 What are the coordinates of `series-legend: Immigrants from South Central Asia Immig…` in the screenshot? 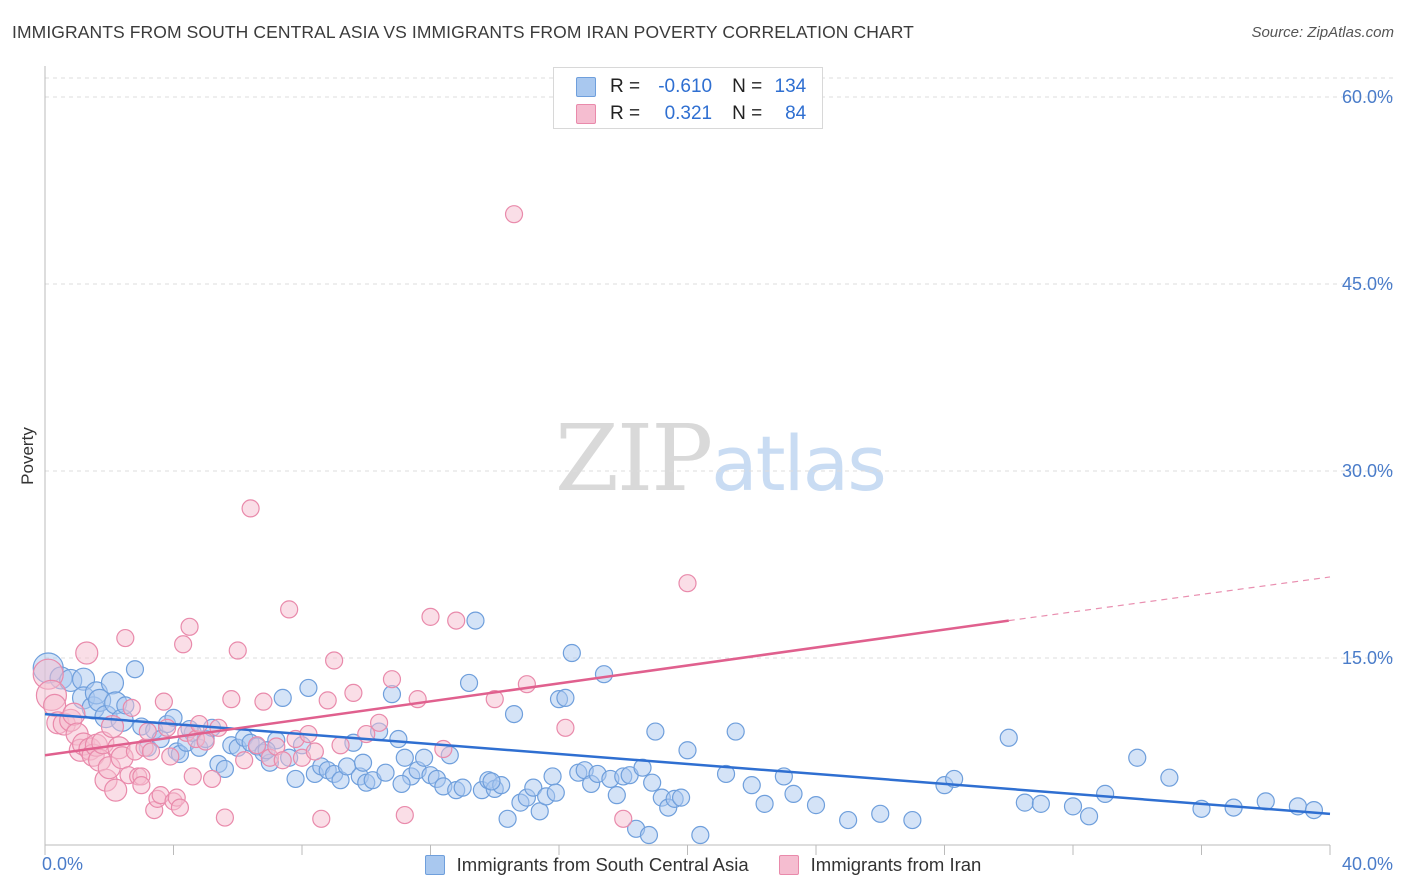 It's located at (703, 865).